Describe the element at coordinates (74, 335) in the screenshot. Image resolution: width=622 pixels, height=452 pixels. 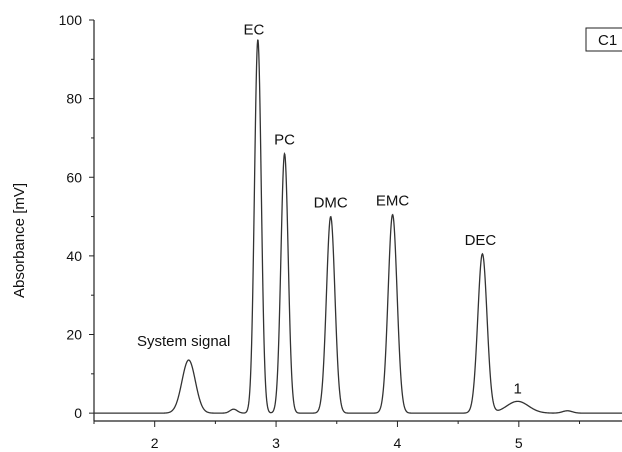
I see `y-tick-label: 20` at that location.